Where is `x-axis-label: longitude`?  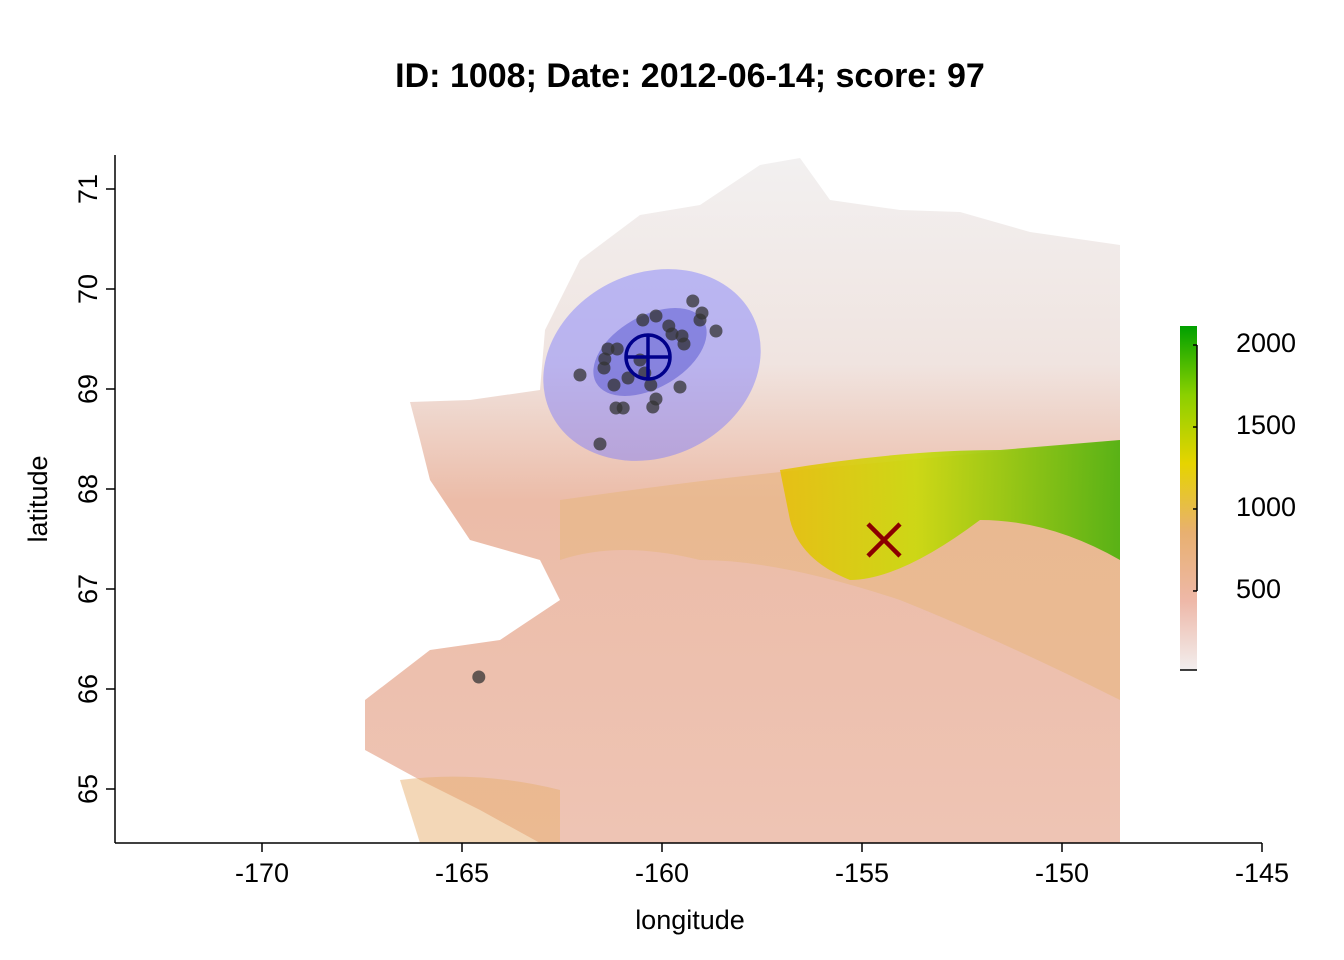
x-axis-label: longitude is located at coordinates (690, 920).